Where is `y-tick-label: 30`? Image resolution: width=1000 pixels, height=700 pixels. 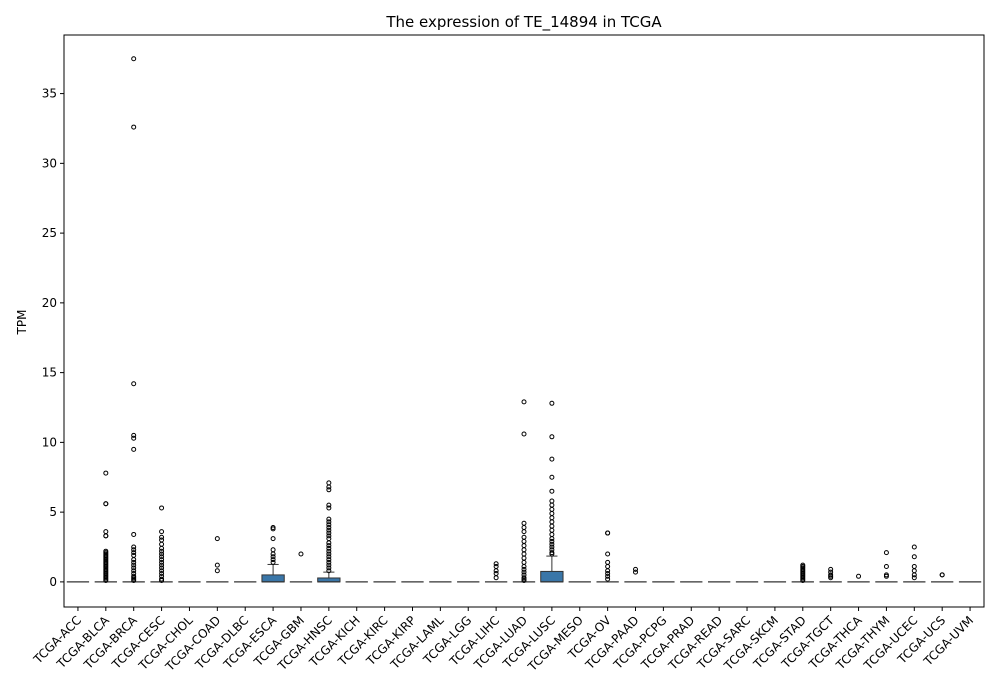
y-tick-label: 30 is located at coordinates (49, 163).